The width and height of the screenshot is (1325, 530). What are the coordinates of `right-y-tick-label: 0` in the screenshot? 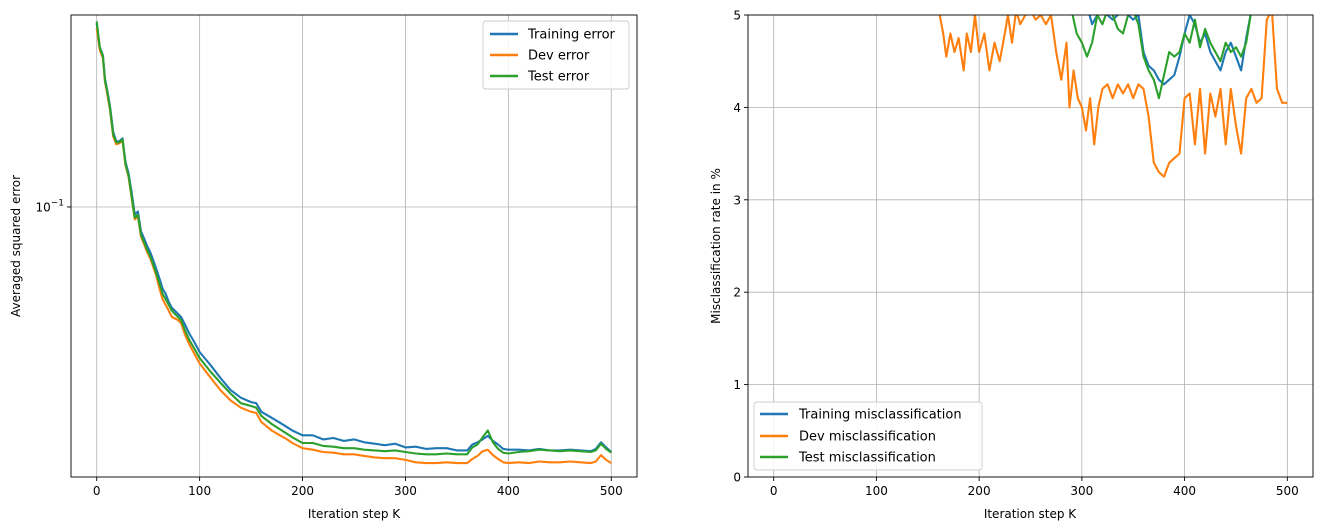 It's located at (737, 478).